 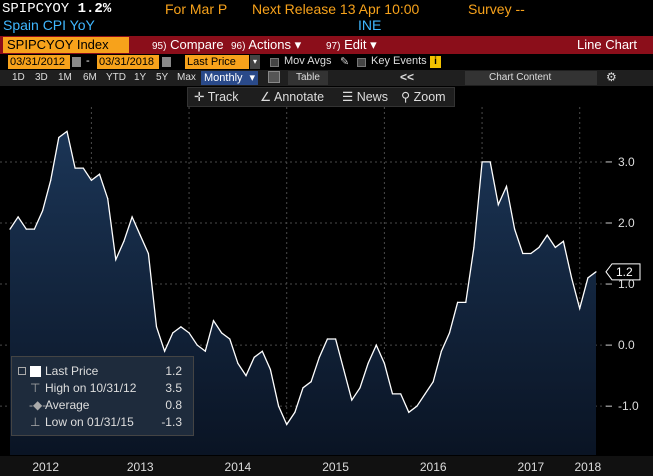 What do you see at coordinates (292, 96) in the screenshot?
I see `annotate-button: ∠ Annotate` at bounding box center [292, 96].